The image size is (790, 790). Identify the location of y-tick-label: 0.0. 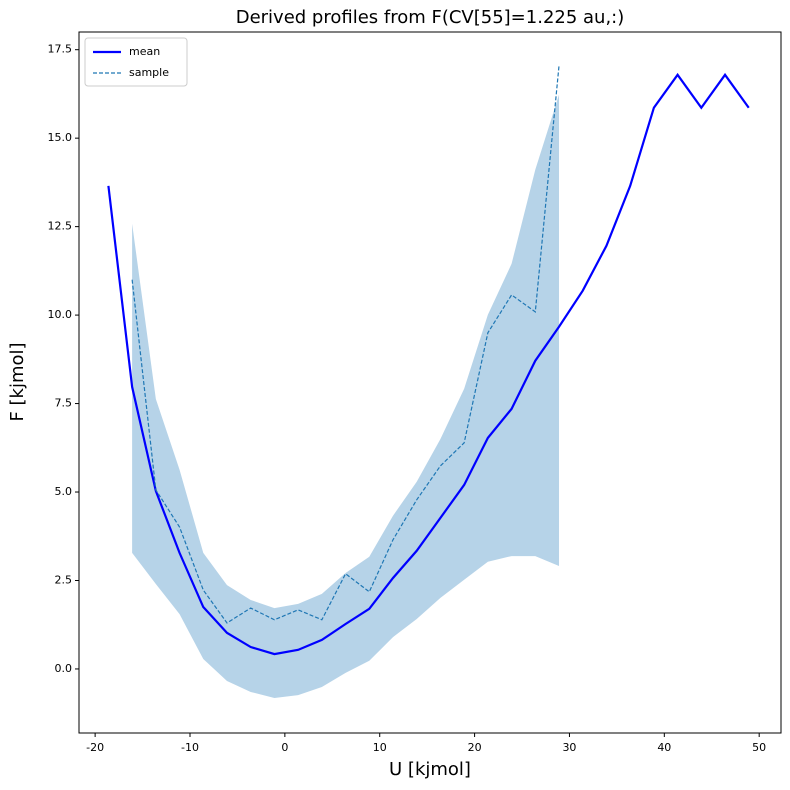
(64, 668).